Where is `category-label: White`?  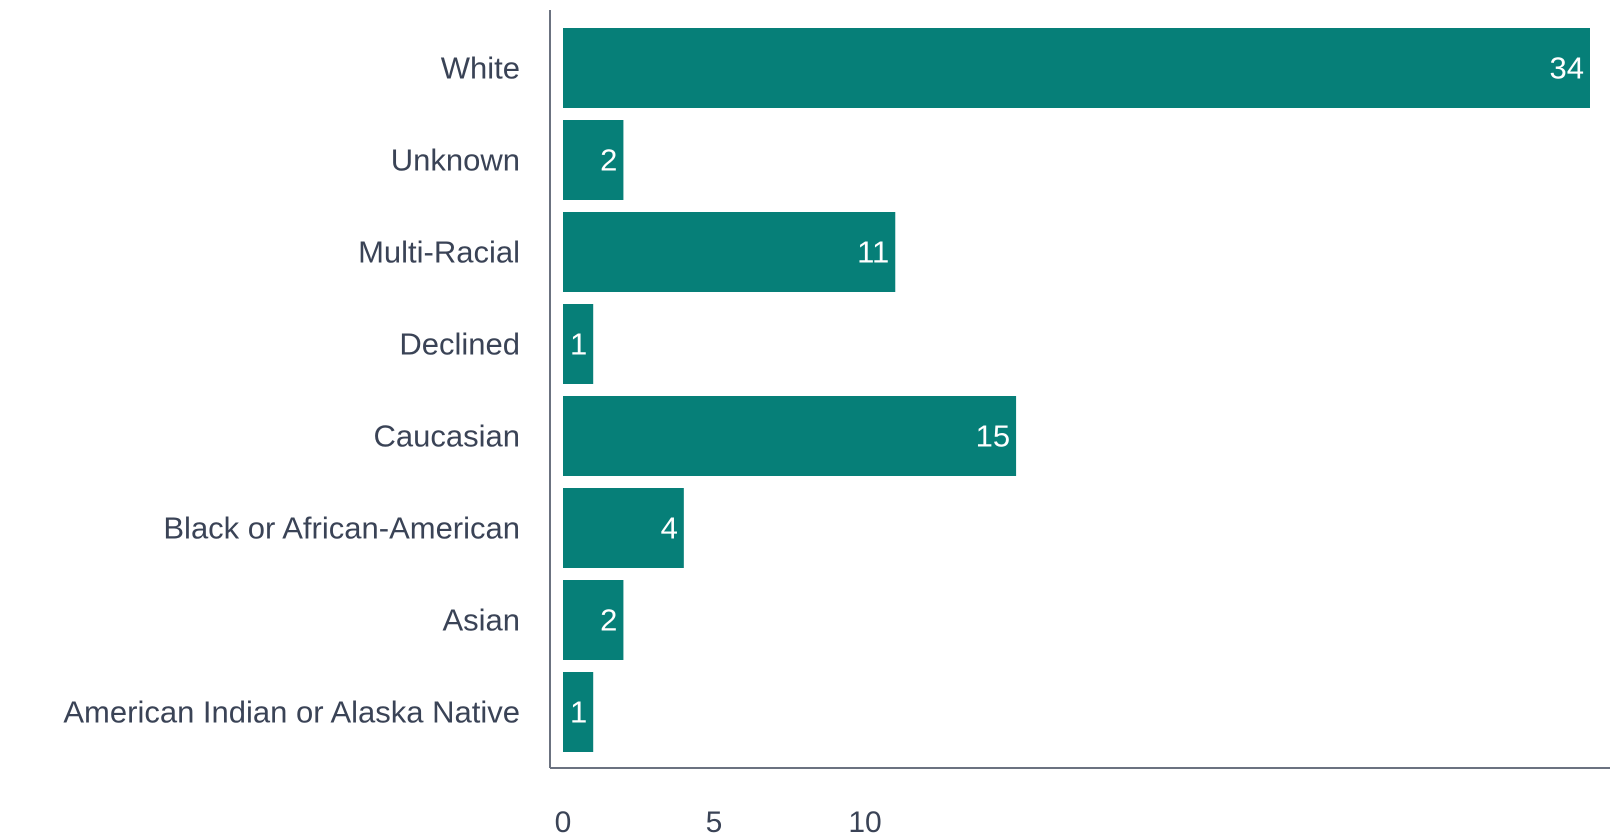 category-label: White is located at coordinates (480, 68).